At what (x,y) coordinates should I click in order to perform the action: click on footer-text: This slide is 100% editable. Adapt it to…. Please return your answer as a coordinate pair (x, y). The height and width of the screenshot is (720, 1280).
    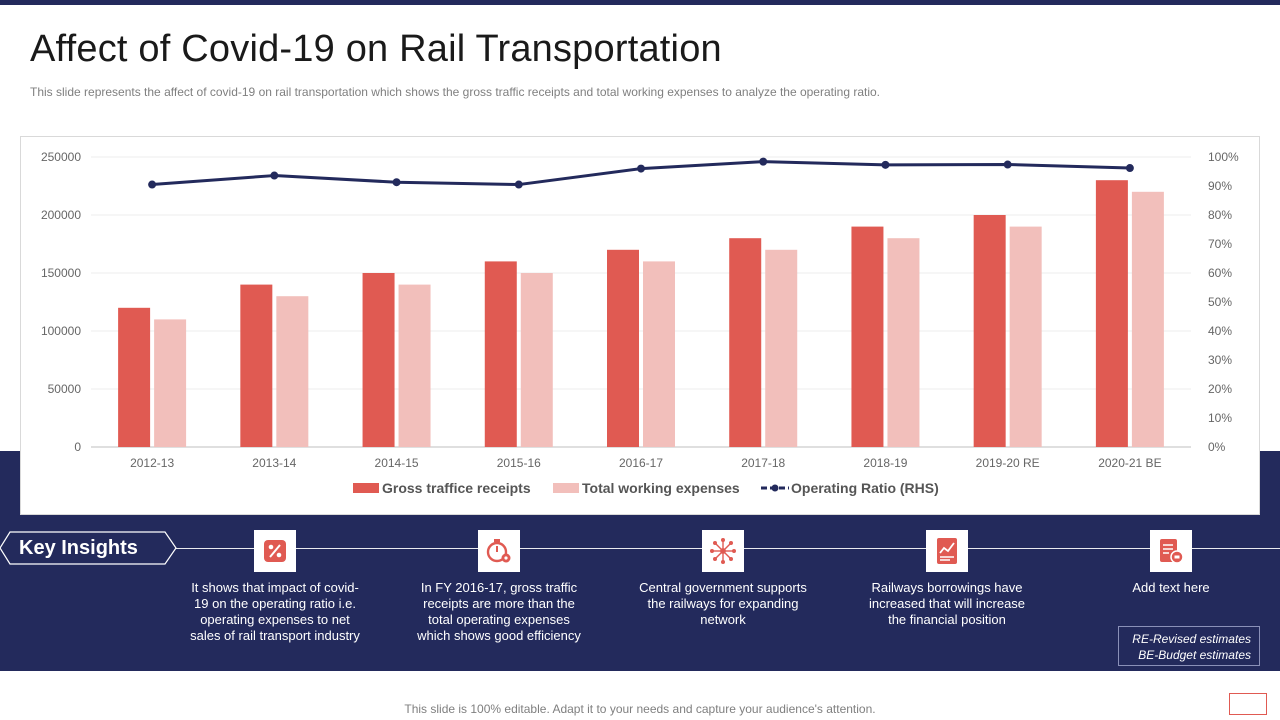
    Looking at the image, I should click on (640, 709).